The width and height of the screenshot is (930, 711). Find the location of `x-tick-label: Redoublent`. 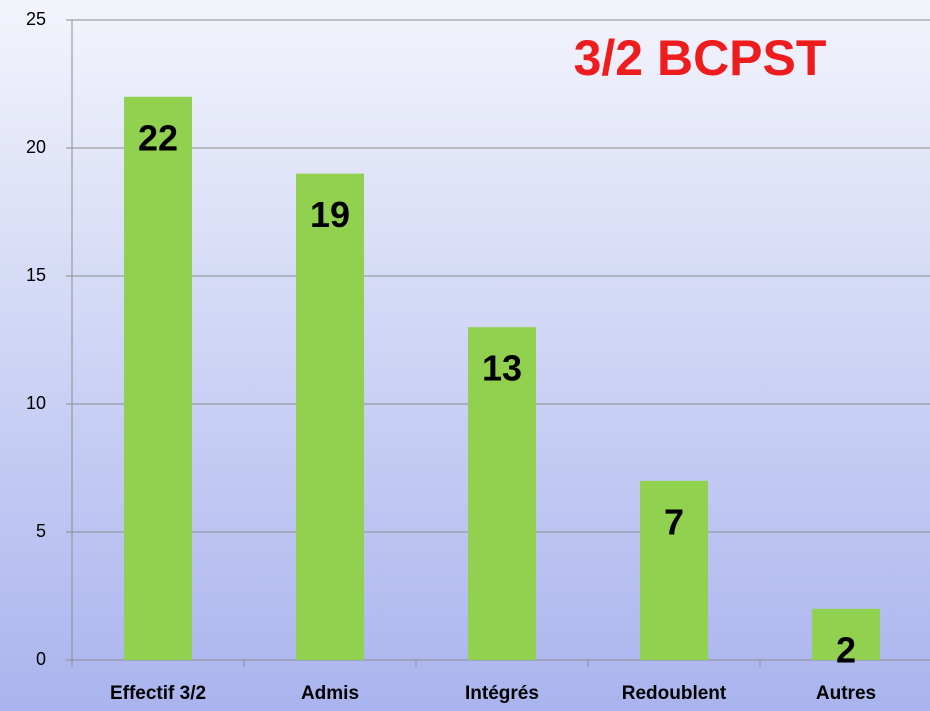

x-tick-label: Redoublent is located at coordinates (674, 693).